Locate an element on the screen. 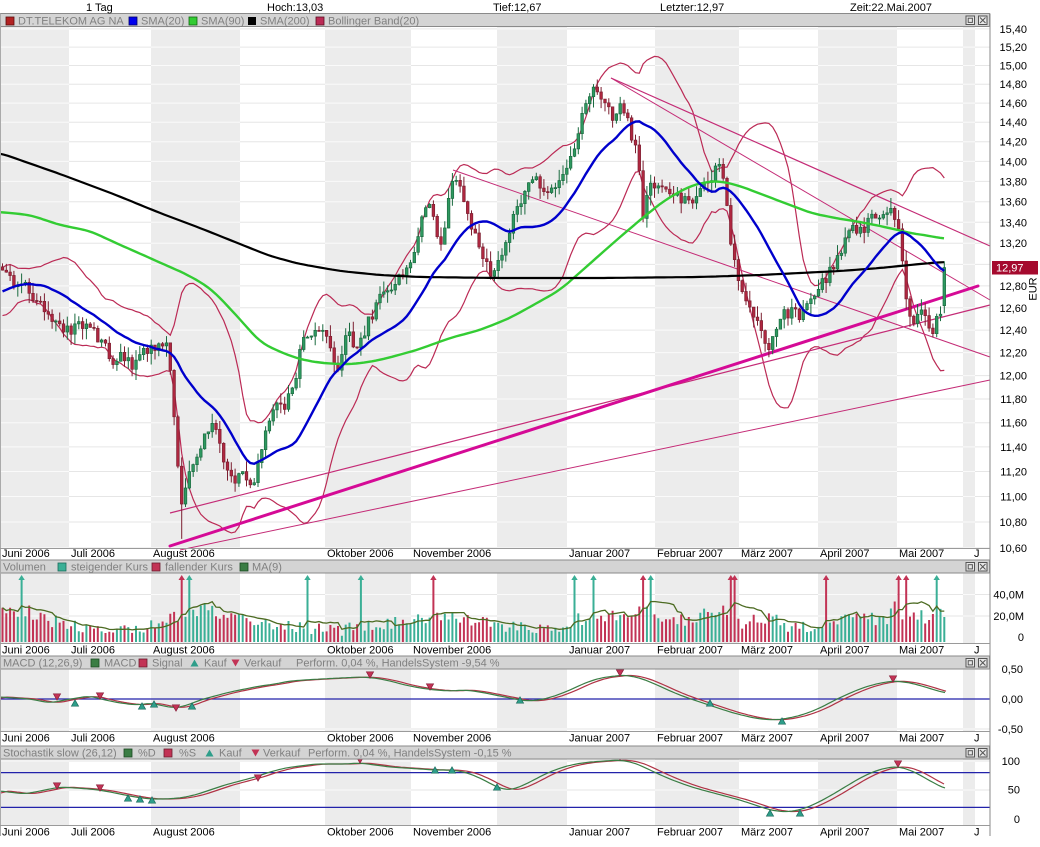 This screenshot has height=847, width=1040. svg-text: 0,50 is located at coordinates (1012, 670).